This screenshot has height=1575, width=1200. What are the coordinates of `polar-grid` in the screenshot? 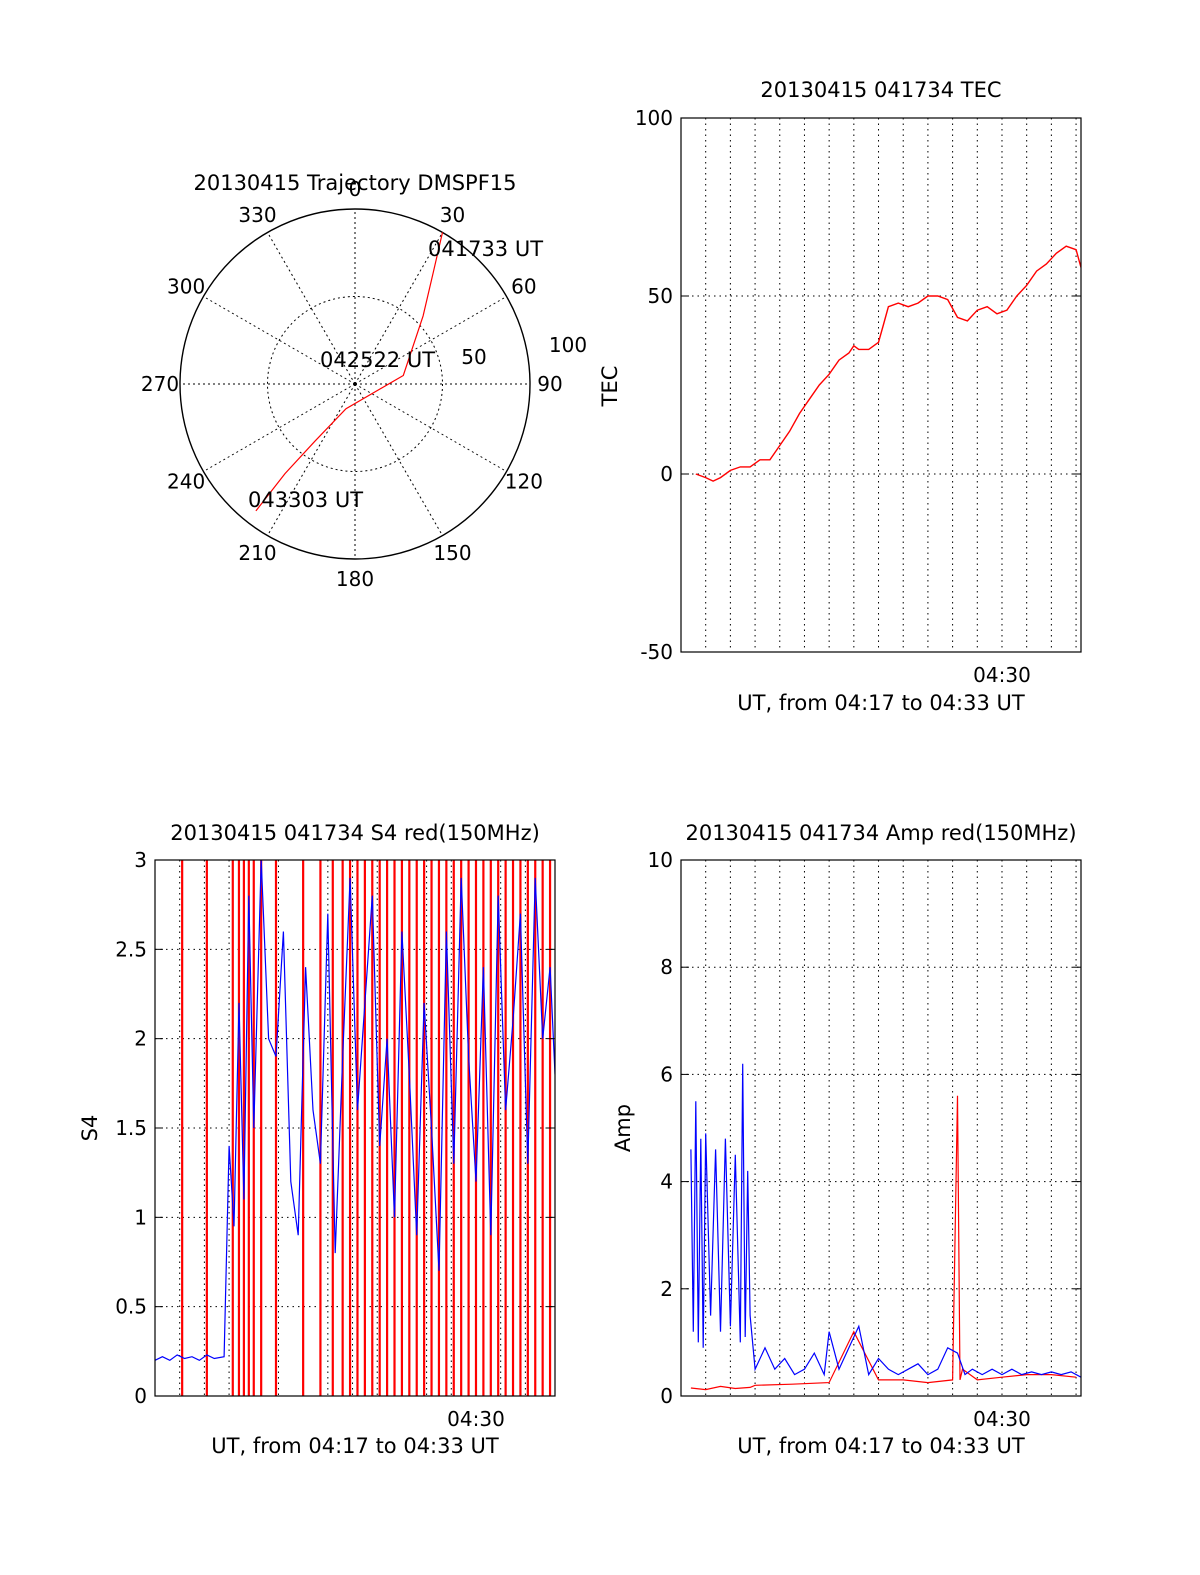 It's located at (355, 384).